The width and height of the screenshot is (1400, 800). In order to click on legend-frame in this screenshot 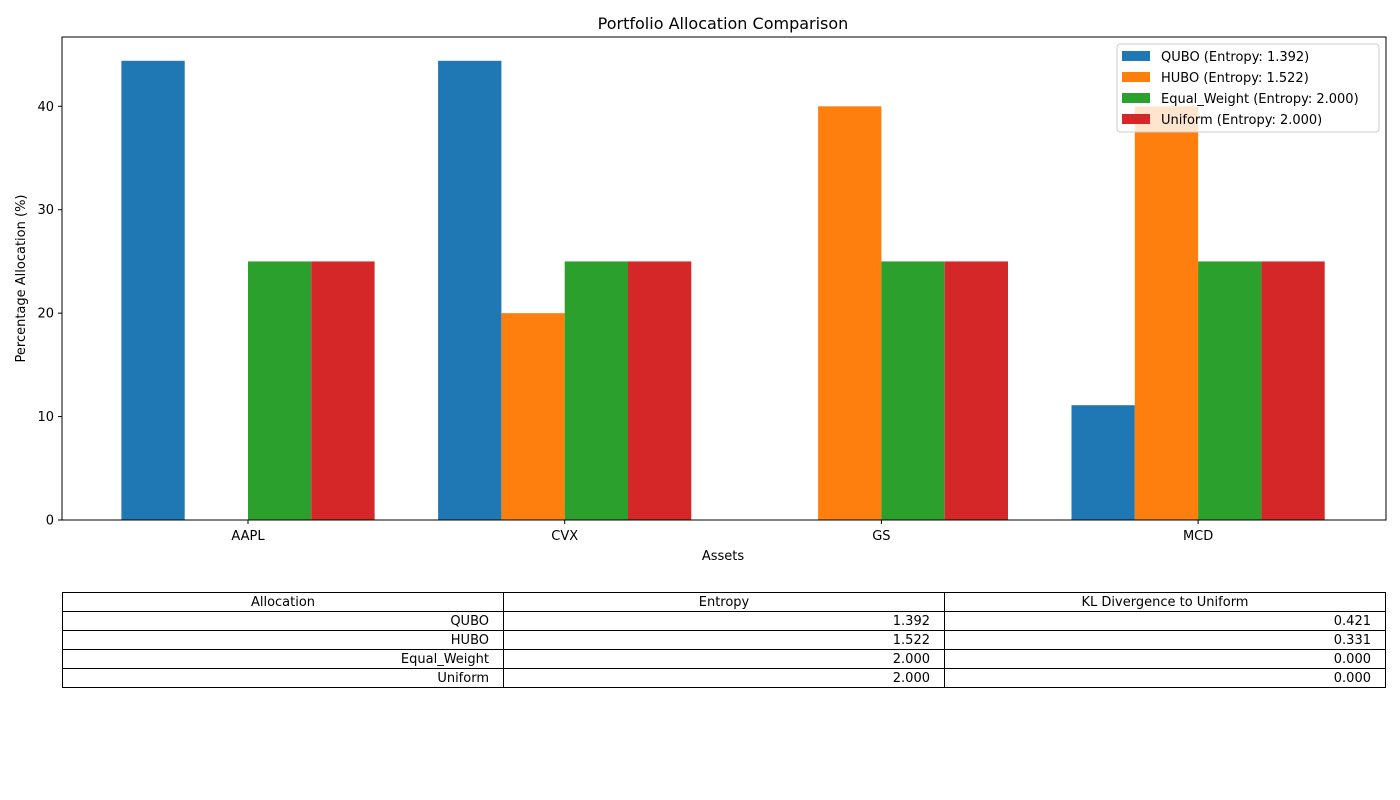, I will do `click(1248, 88)`.